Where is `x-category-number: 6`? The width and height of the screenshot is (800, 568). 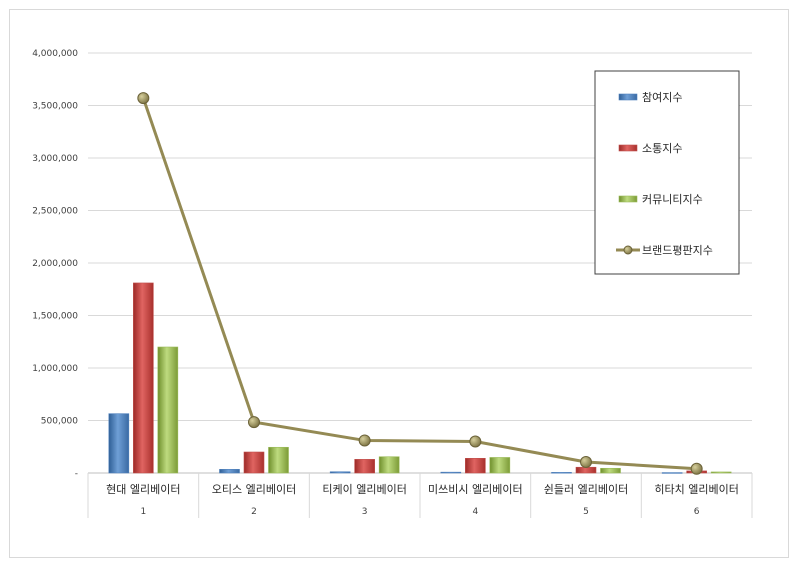
x-category-number: 6 is located at coordinates (697, 512).